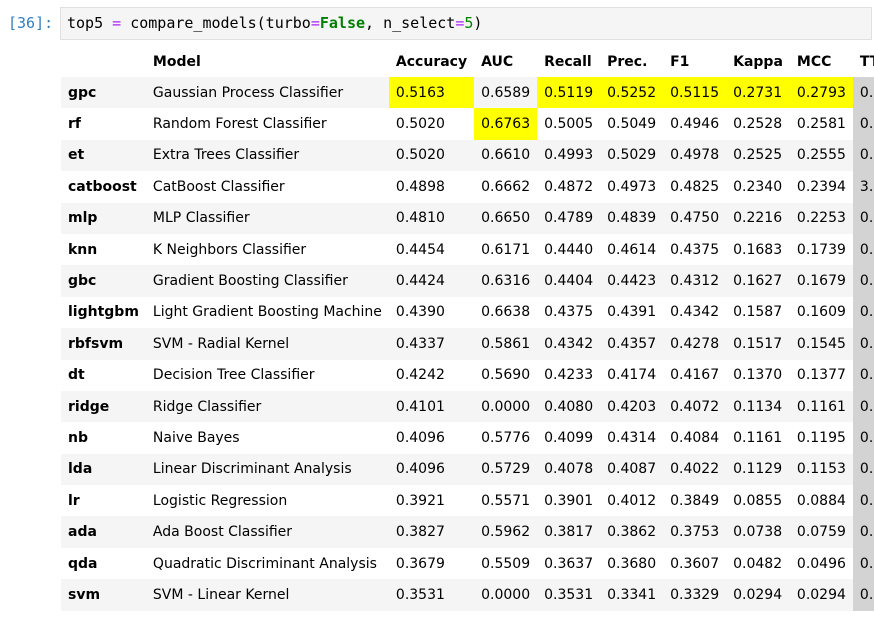 The height and width of the screenshot is (628, 874). I want to click on row-index: lr, so click(103, 501).